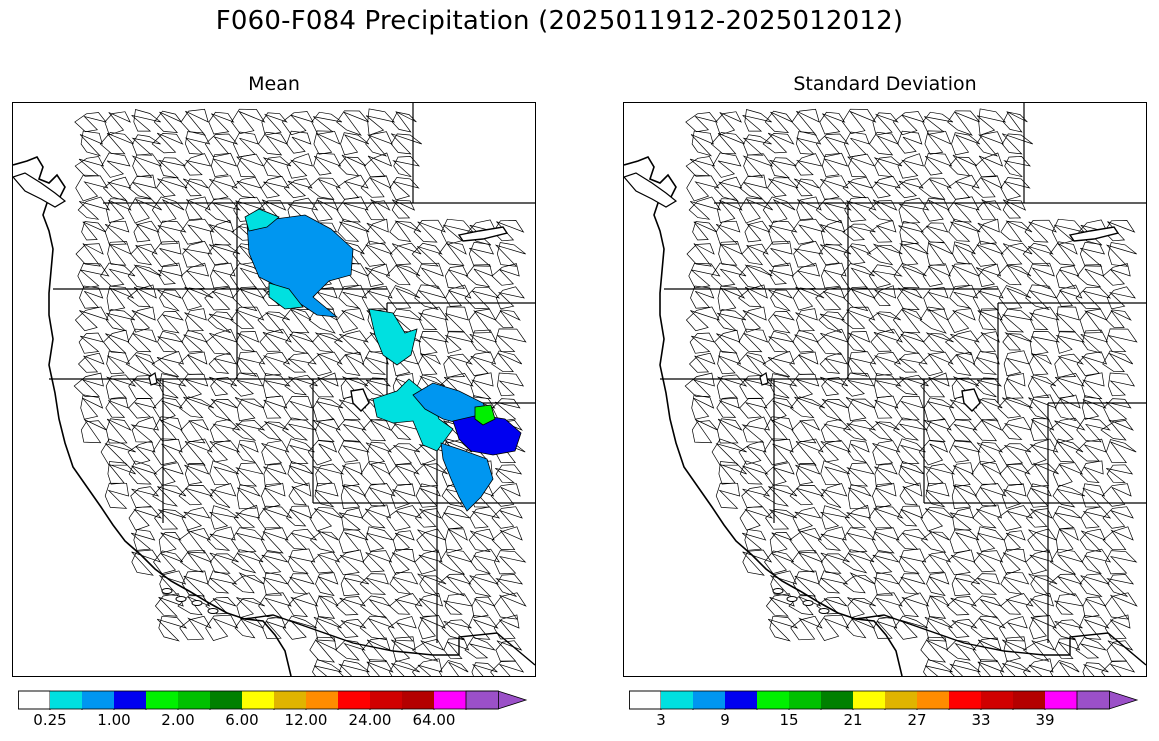 The image size is (1159, 741). Describe the element at coordinates (725, 720) in the screenshot. I see `colorbar-tick-label: 9` at that location.